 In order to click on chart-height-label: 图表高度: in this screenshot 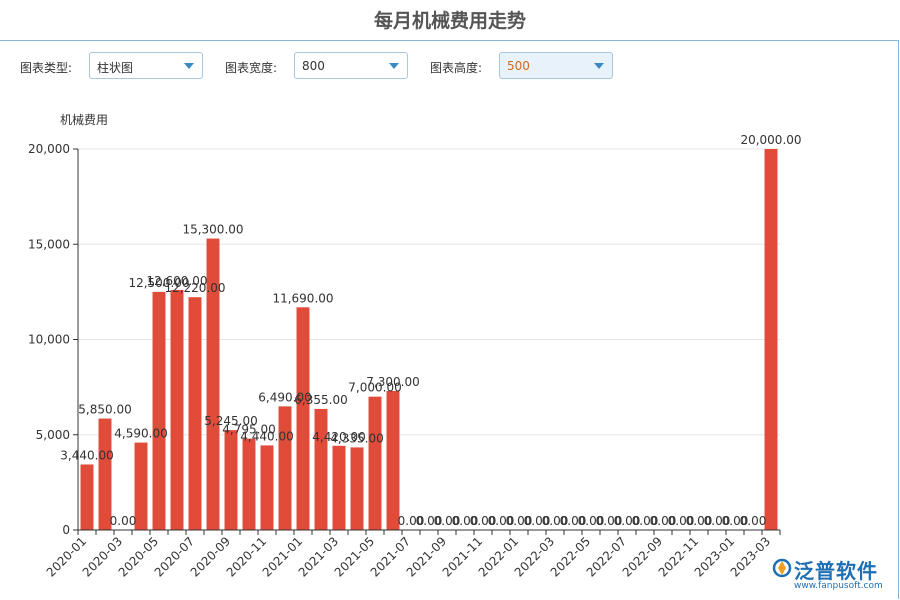, I will do `click(456, 68)`.